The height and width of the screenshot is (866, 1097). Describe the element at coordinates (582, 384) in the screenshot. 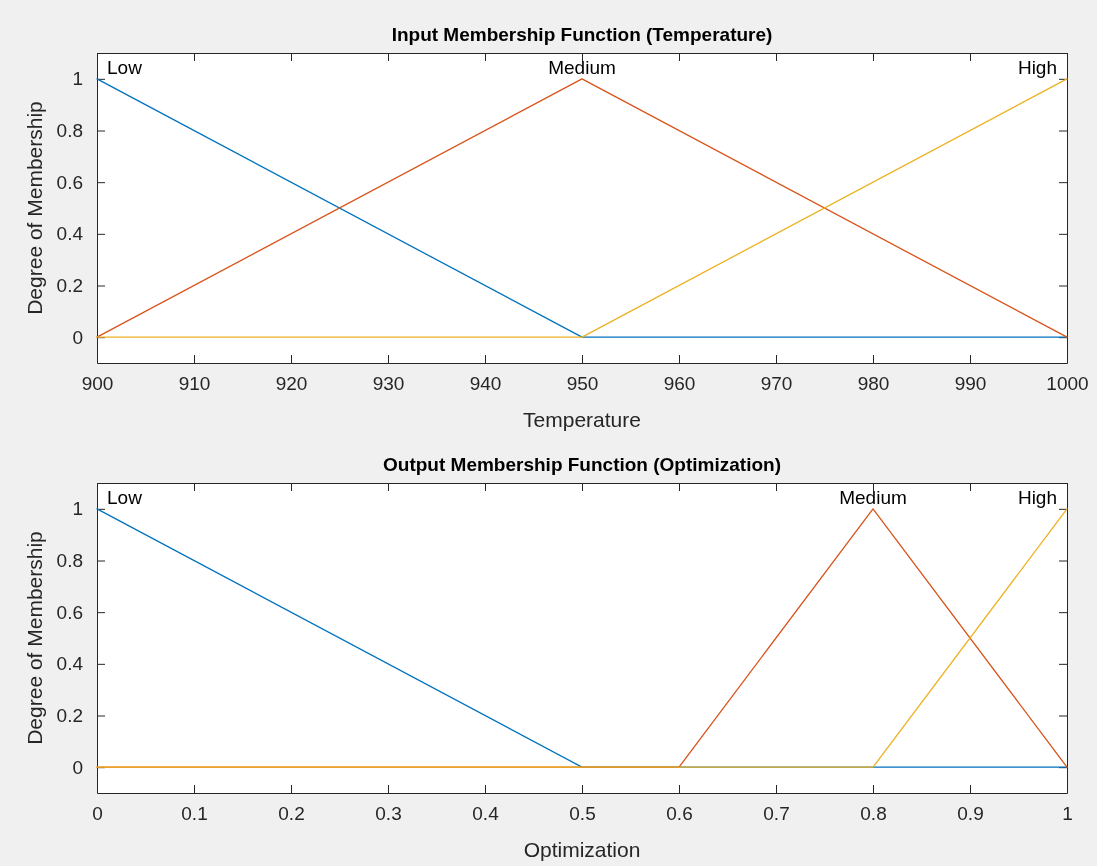

I see `x-tick-label: 950` at that location.